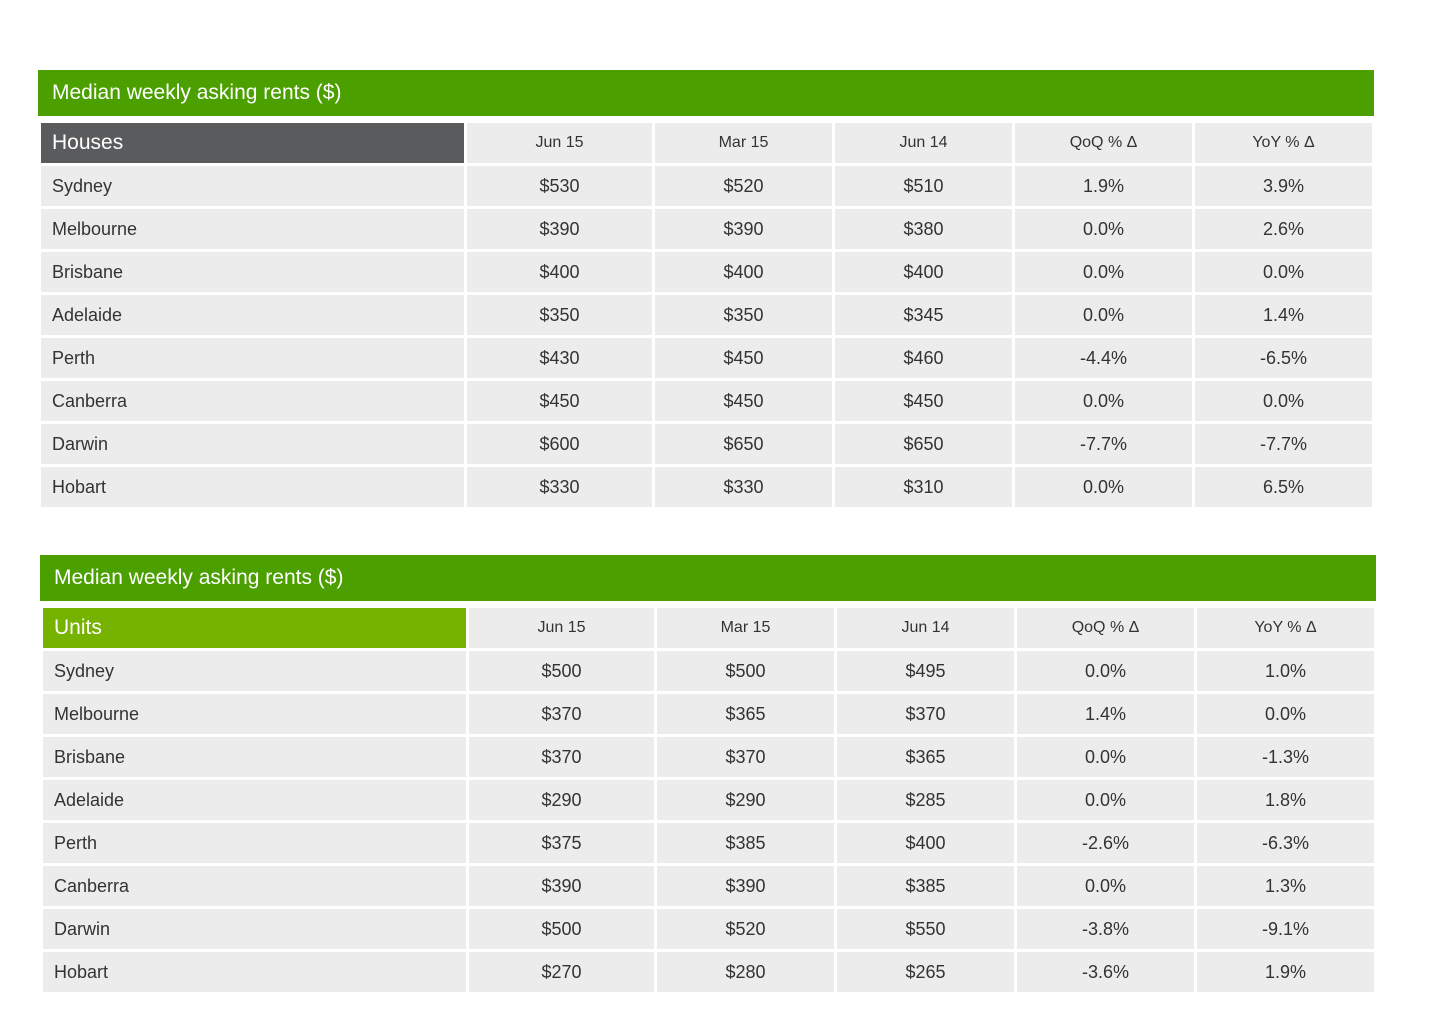  What do you see at coordinates (559, 186) in the screenshot?
I see `row-value: $530` at bounding box center [559, 186].